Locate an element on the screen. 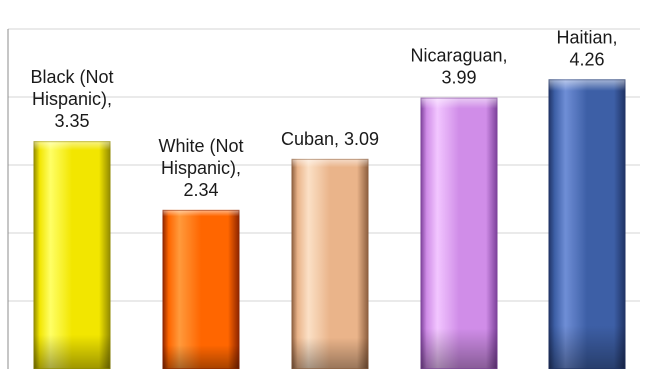 This screenshot has height=371, width=645. data-label-line: 3.99 is located at coordinates (458, 78).